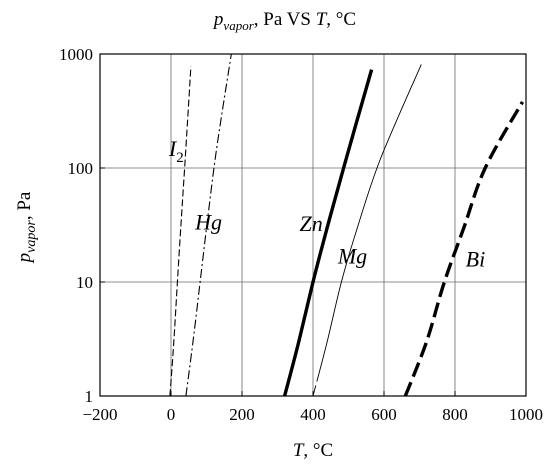  I want to click on title-y-unit: , Pa VS, so click(285, 19).